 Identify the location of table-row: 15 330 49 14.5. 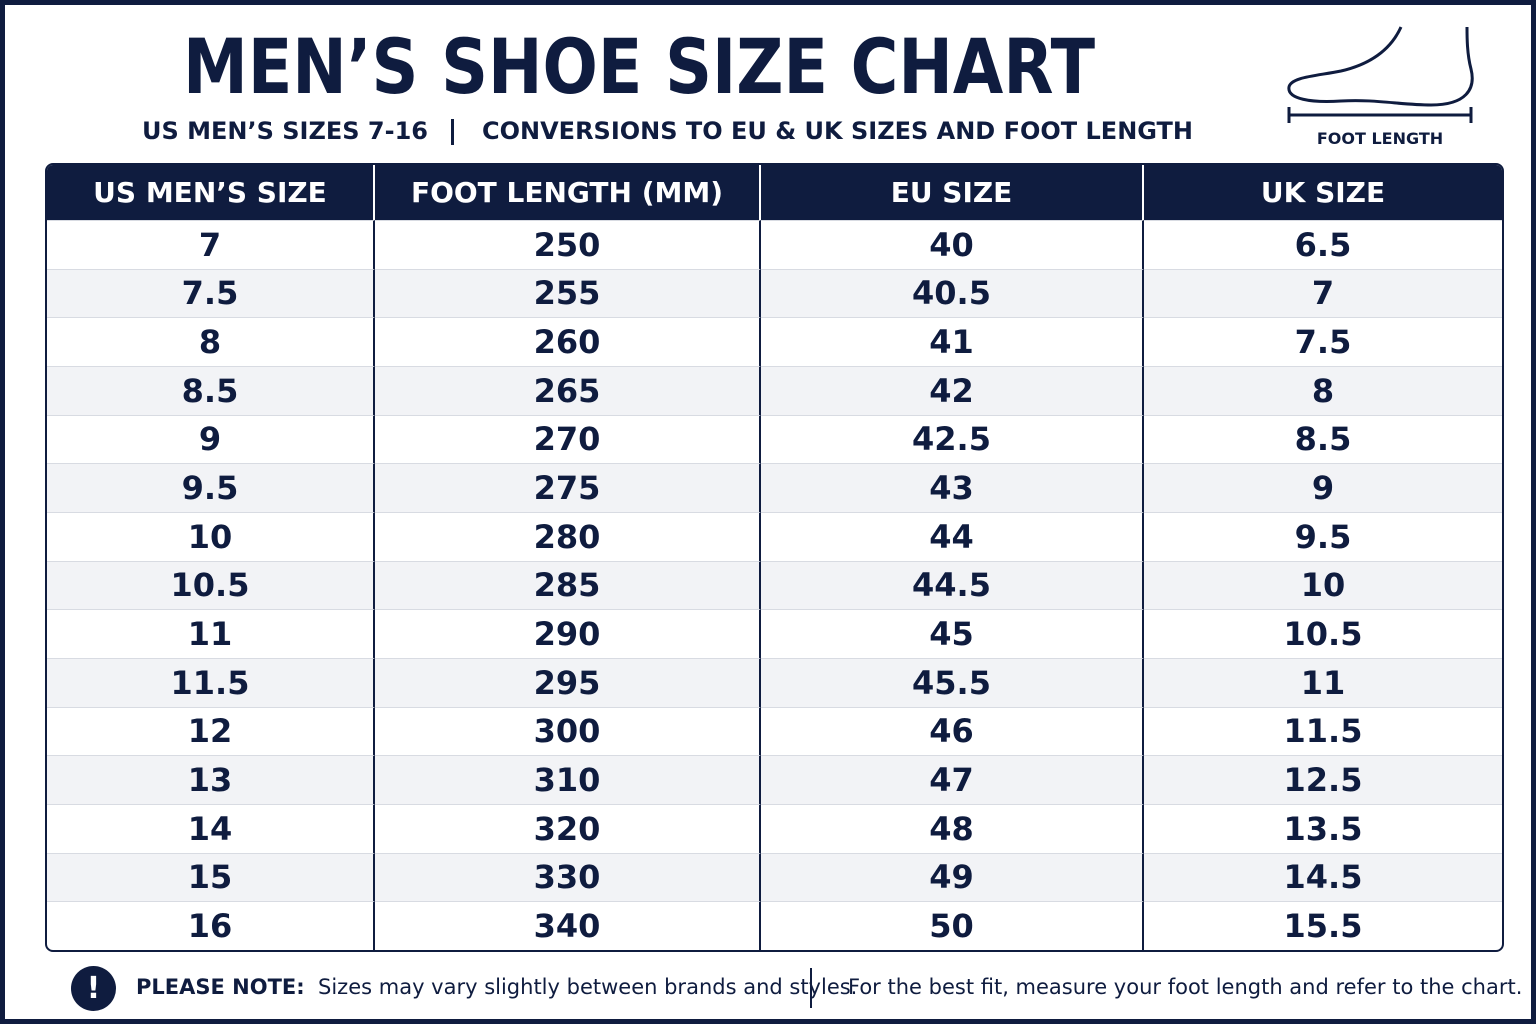
(774, 877).